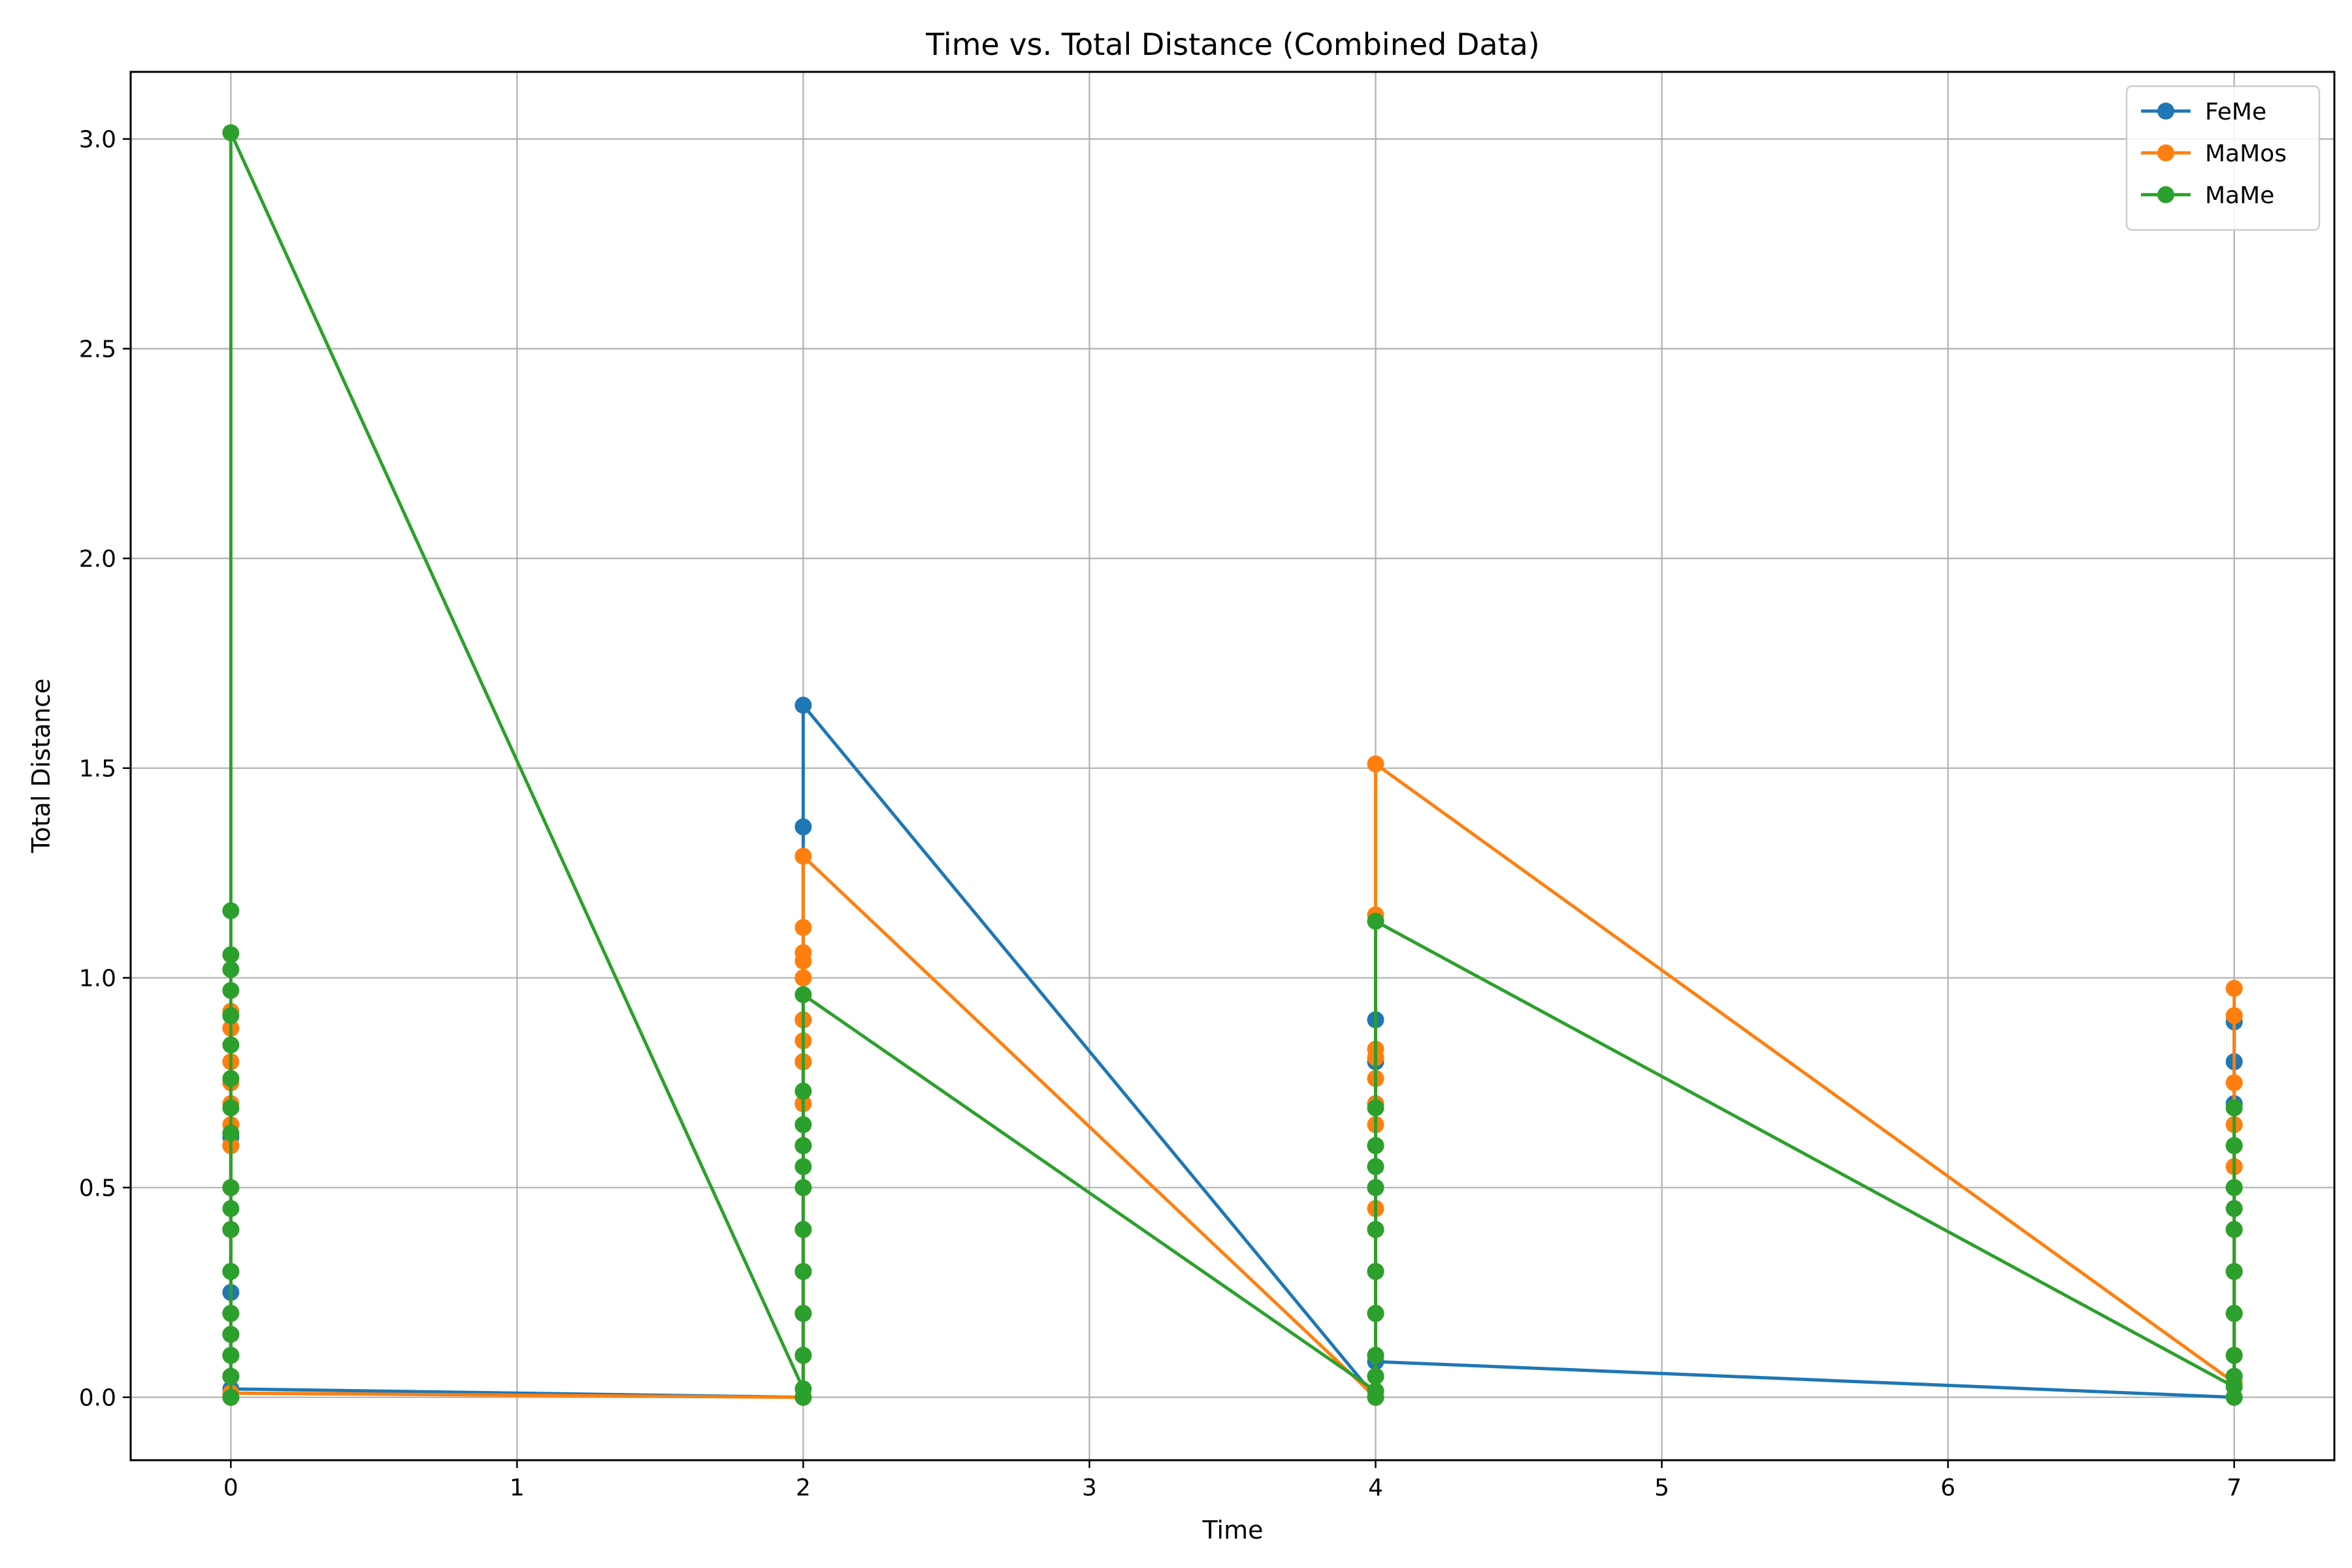  Describe the element at coordinates (2235, 112) in the screenshot. I see `legend-label: FeMe` at that location.